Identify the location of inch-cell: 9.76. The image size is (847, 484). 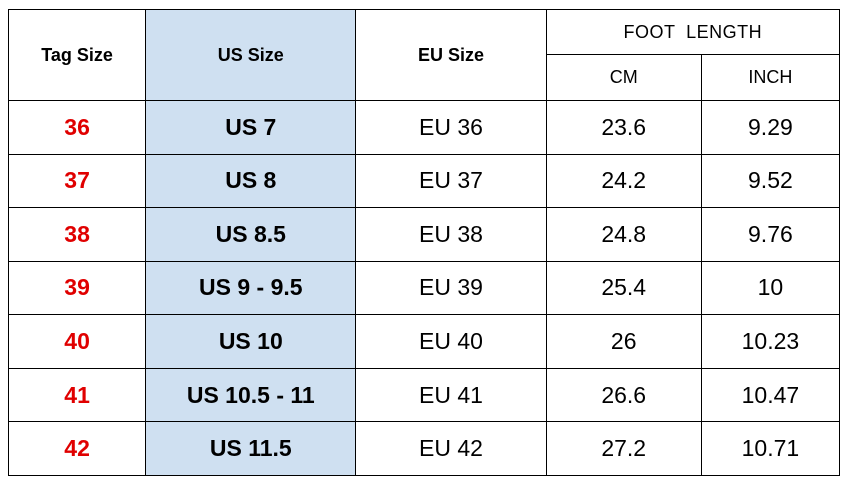
(770, 234).